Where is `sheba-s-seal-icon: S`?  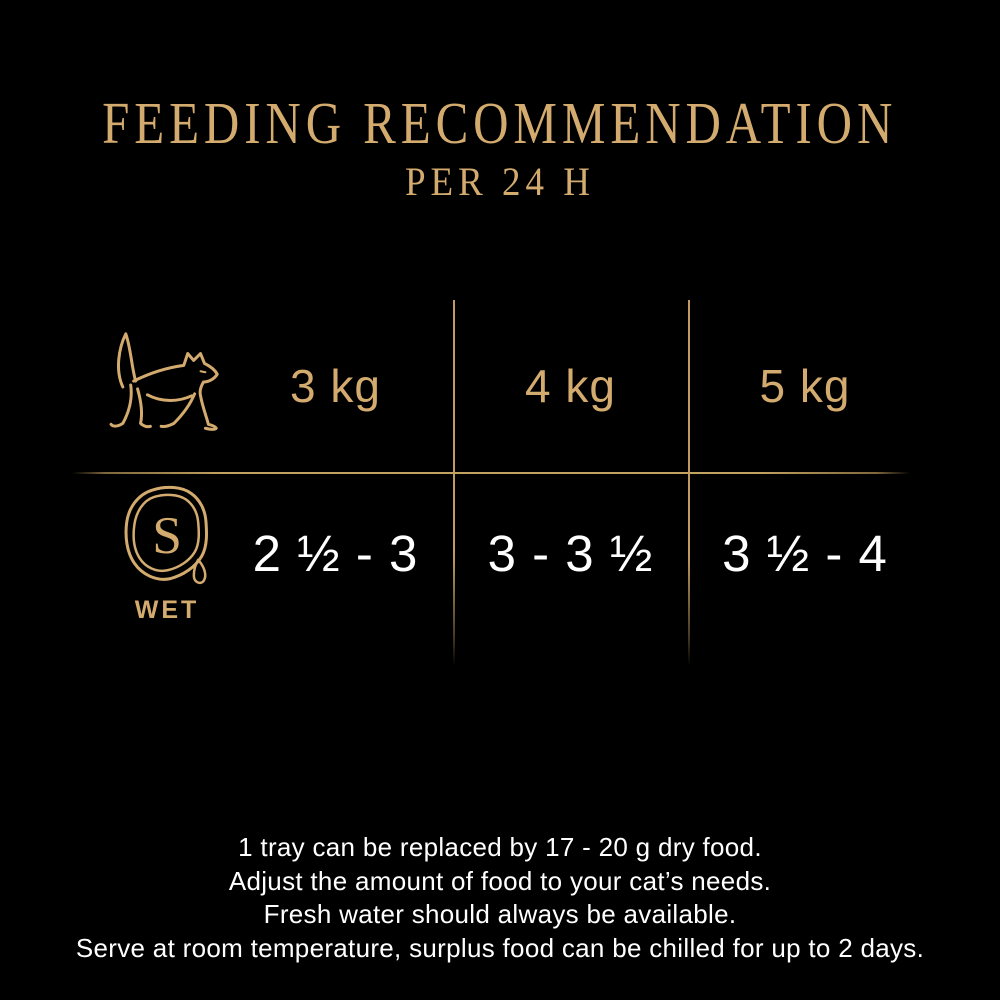
sheba-s-seal-icon: S is located at coordinates (168, 540).